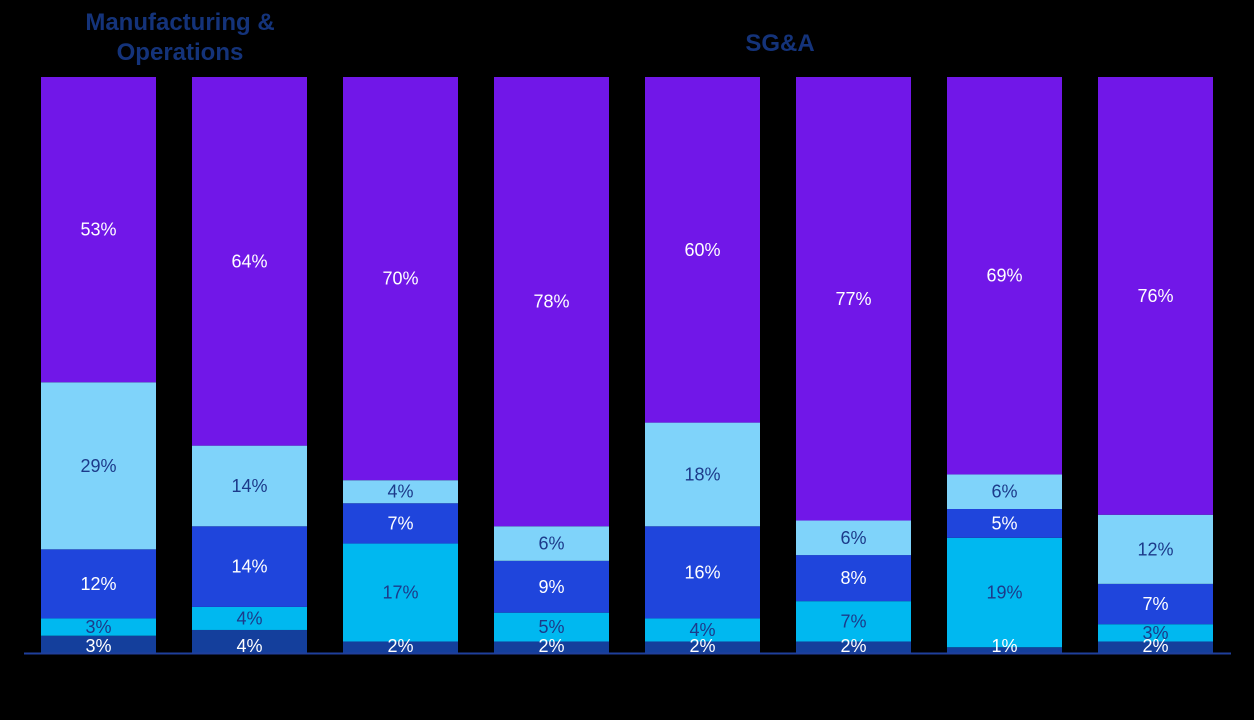  I want to click on data-label: 76%, so click(1155, 296).